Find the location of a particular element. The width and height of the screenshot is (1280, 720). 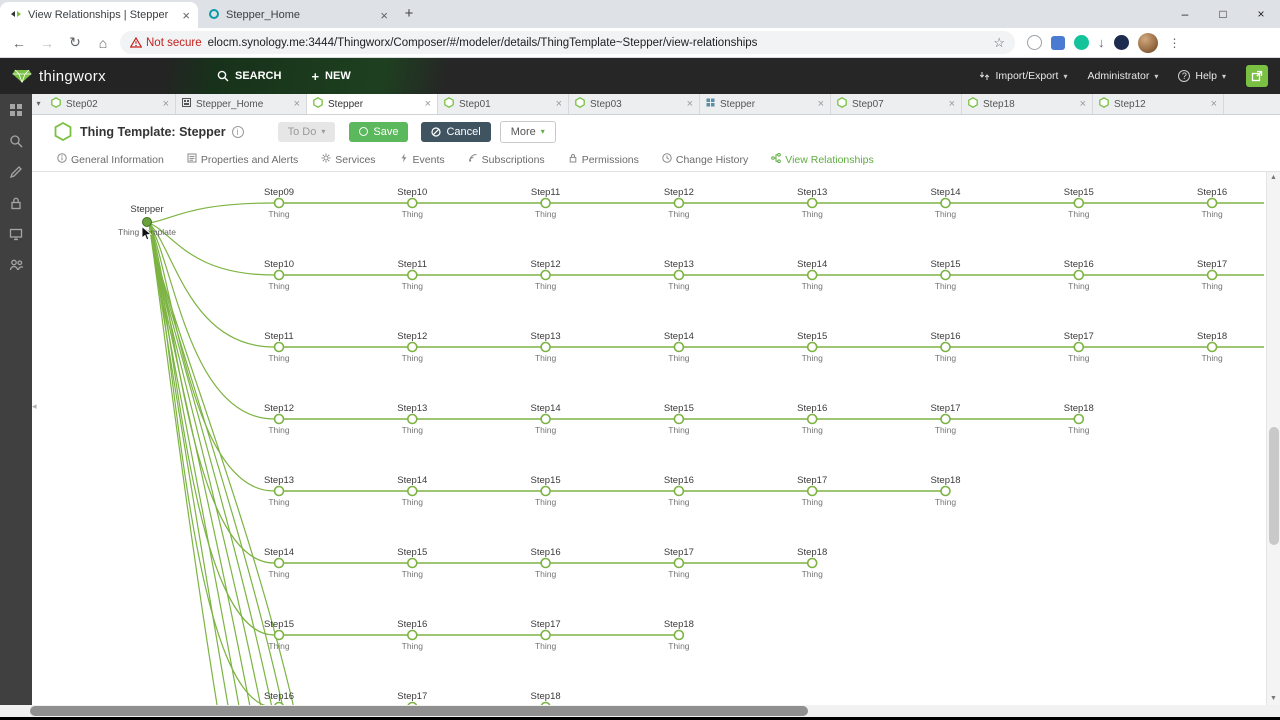

horizontal-scroll-thumb is located at coordinates (419, 711).